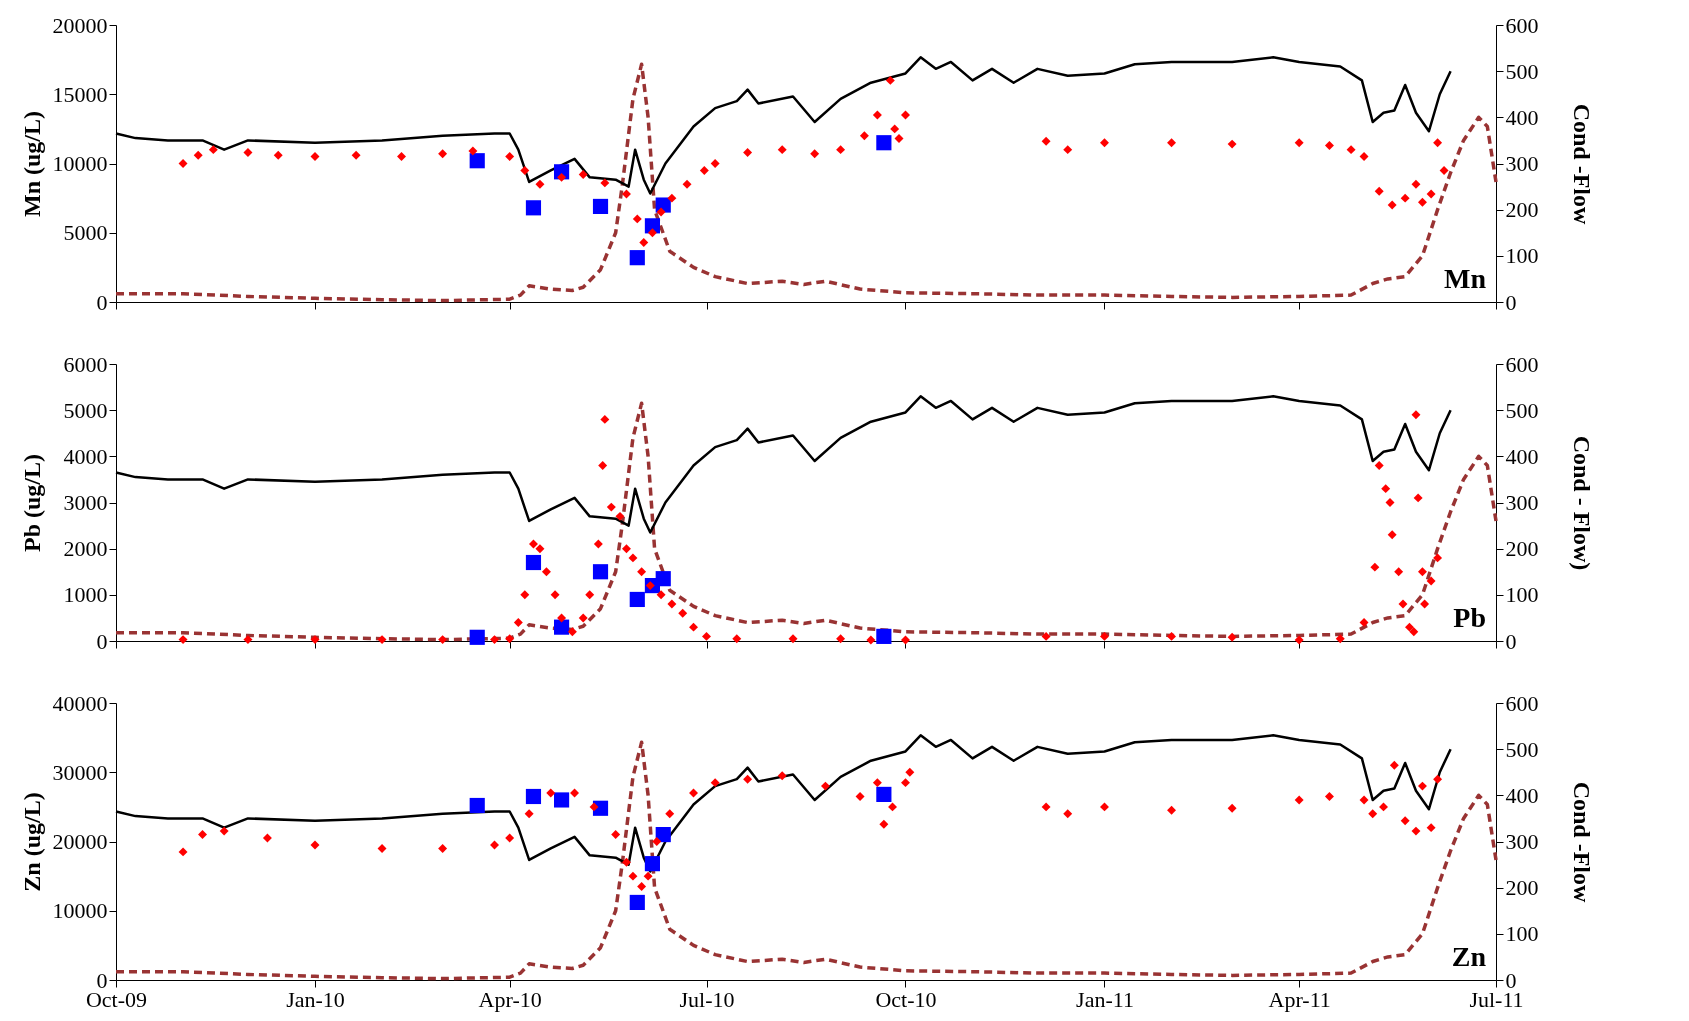  I want to click on y2-tick-label: 600, so click(1522, 364).